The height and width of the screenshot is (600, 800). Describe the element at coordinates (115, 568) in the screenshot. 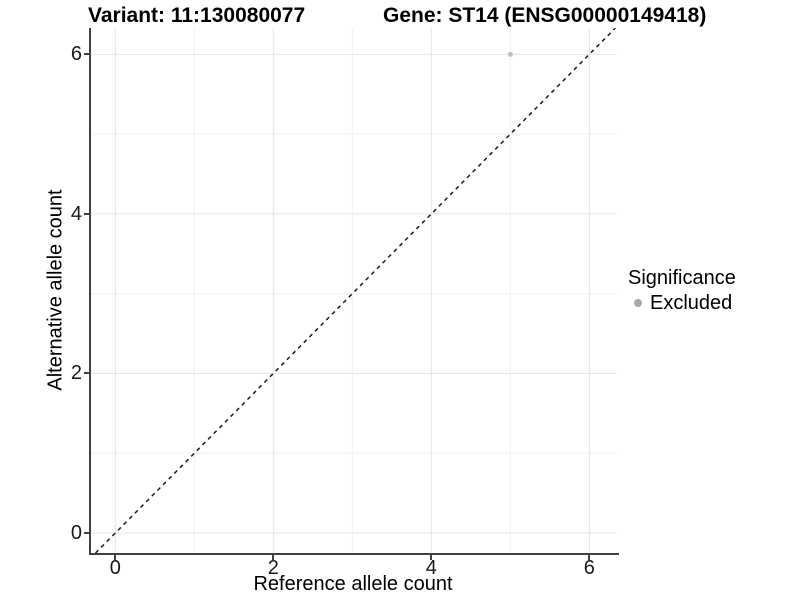

I see `x-tick-label: 0` at that location.